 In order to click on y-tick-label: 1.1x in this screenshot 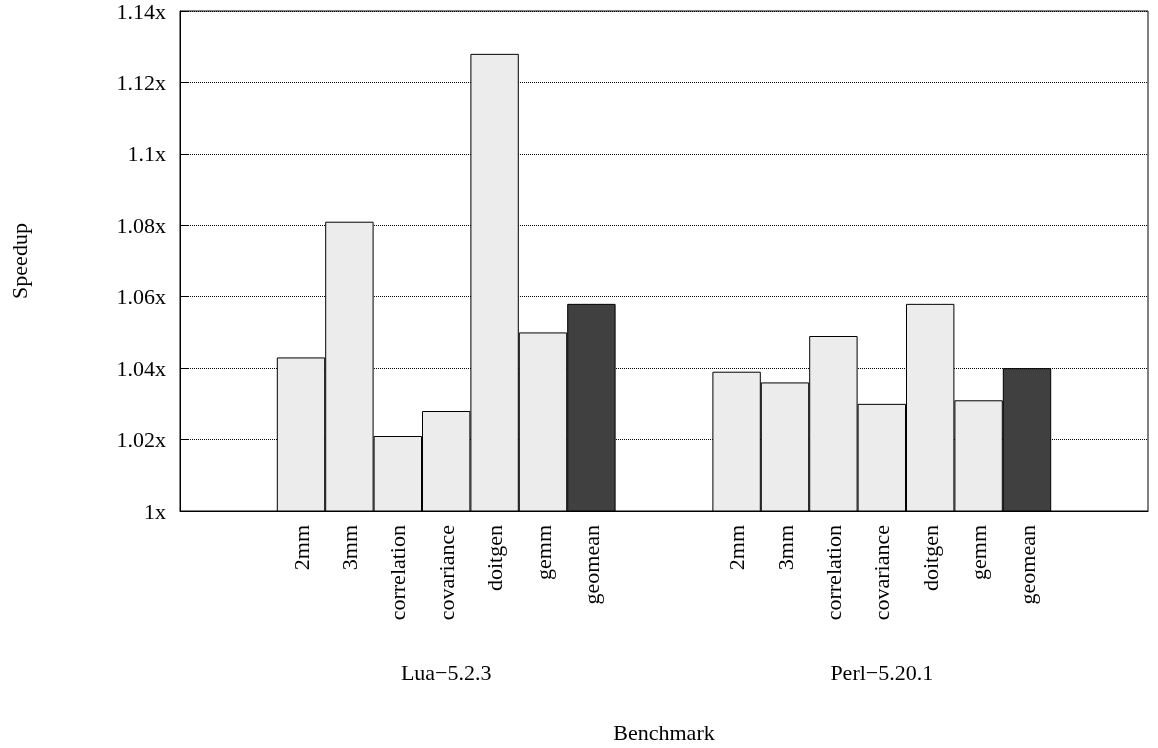, I will do `click(146, 154)`.